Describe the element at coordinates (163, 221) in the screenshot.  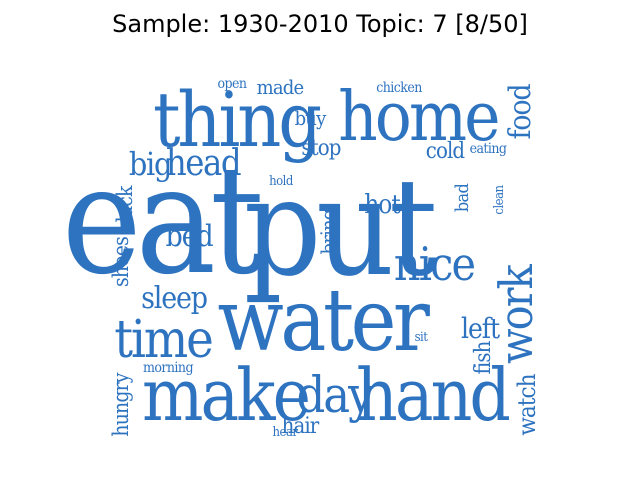
I see `word-eat: eat` at that location.